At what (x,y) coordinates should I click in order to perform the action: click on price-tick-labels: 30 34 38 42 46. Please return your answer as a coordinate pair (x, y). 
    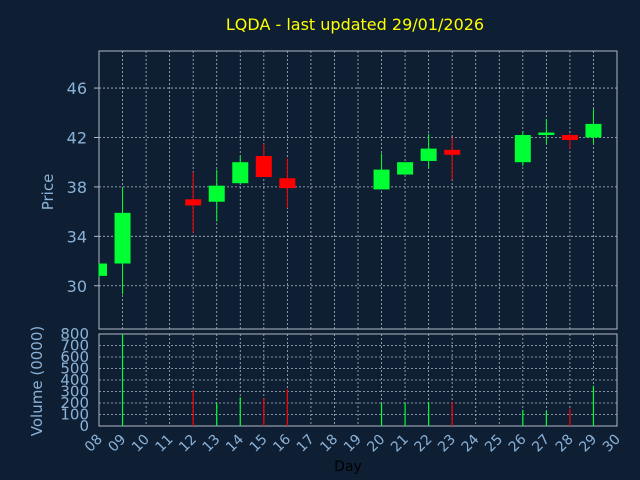
    Looking at the image, I should click on (77, 187).